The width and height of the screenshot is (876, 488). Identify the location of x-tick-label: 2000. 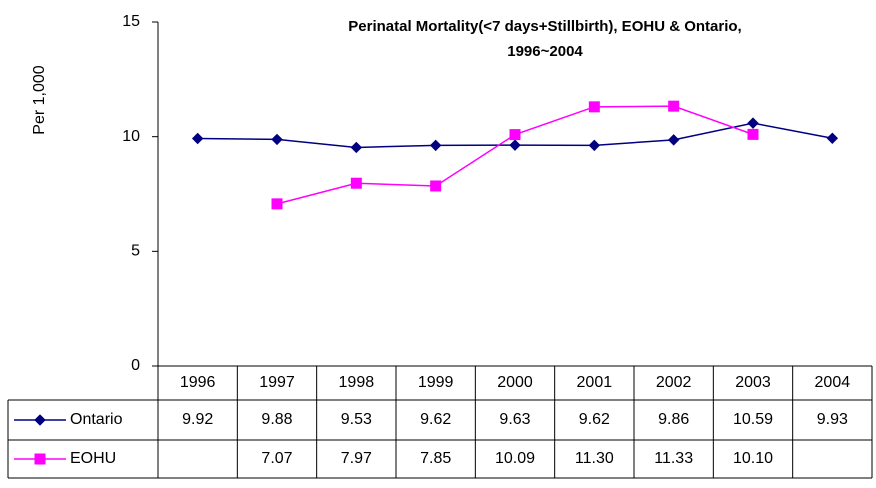
(515, 382).